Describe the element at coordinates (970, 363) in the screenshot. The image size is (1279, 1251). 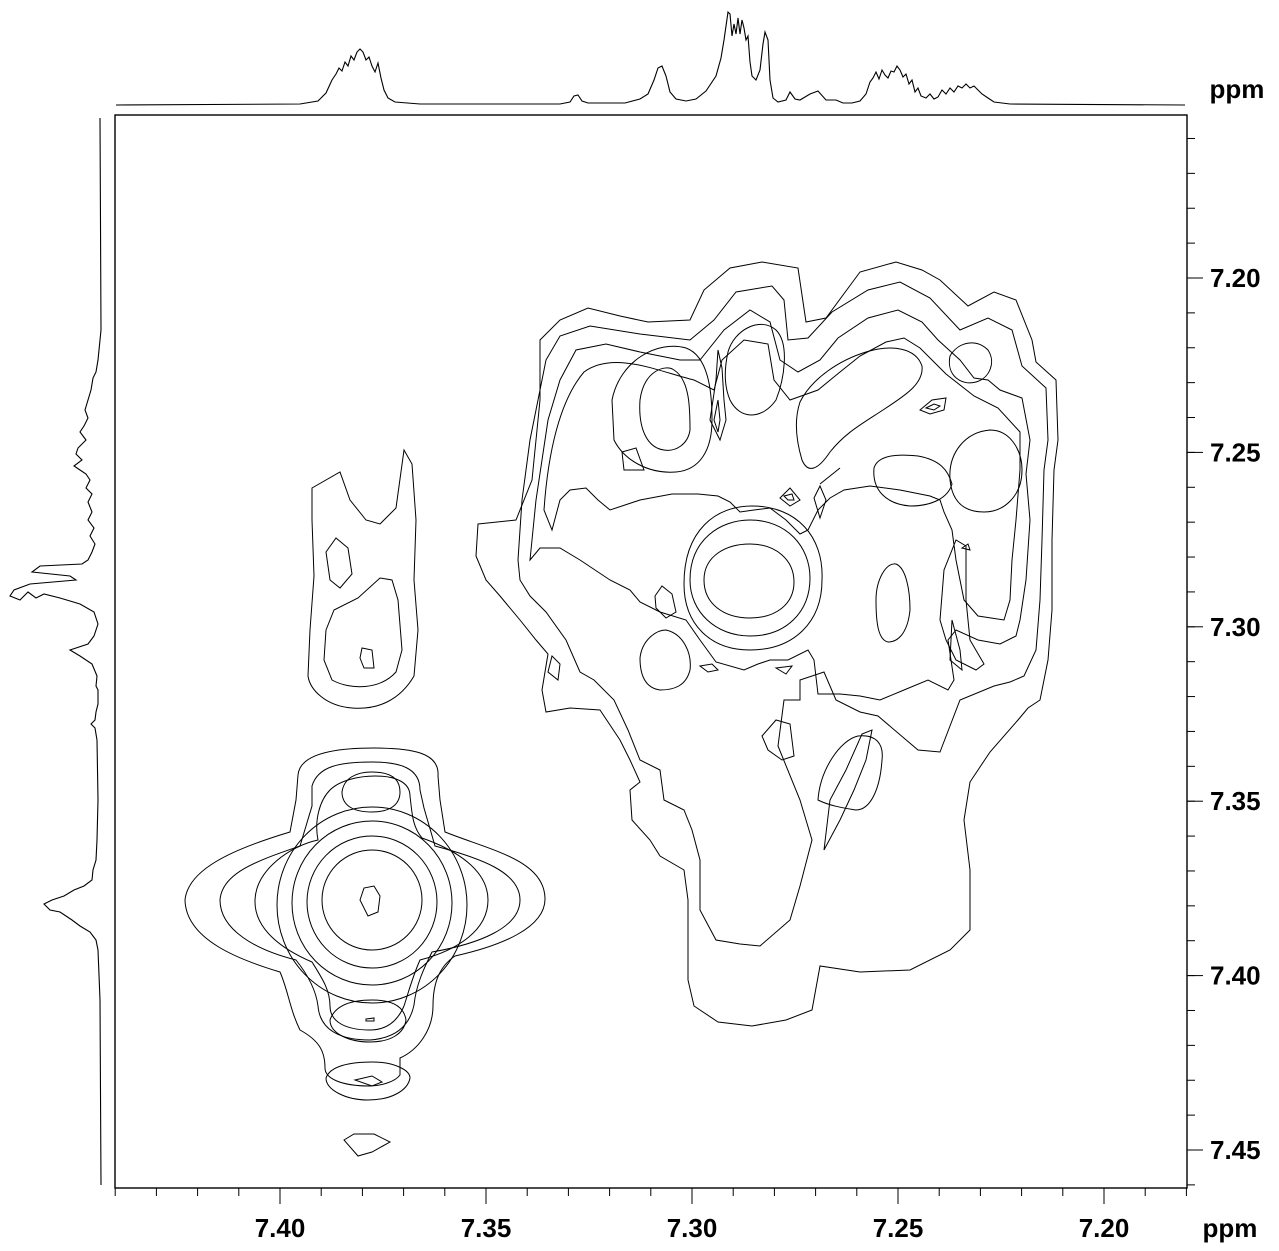
I see `contour-cluster-peak-h` at that location.